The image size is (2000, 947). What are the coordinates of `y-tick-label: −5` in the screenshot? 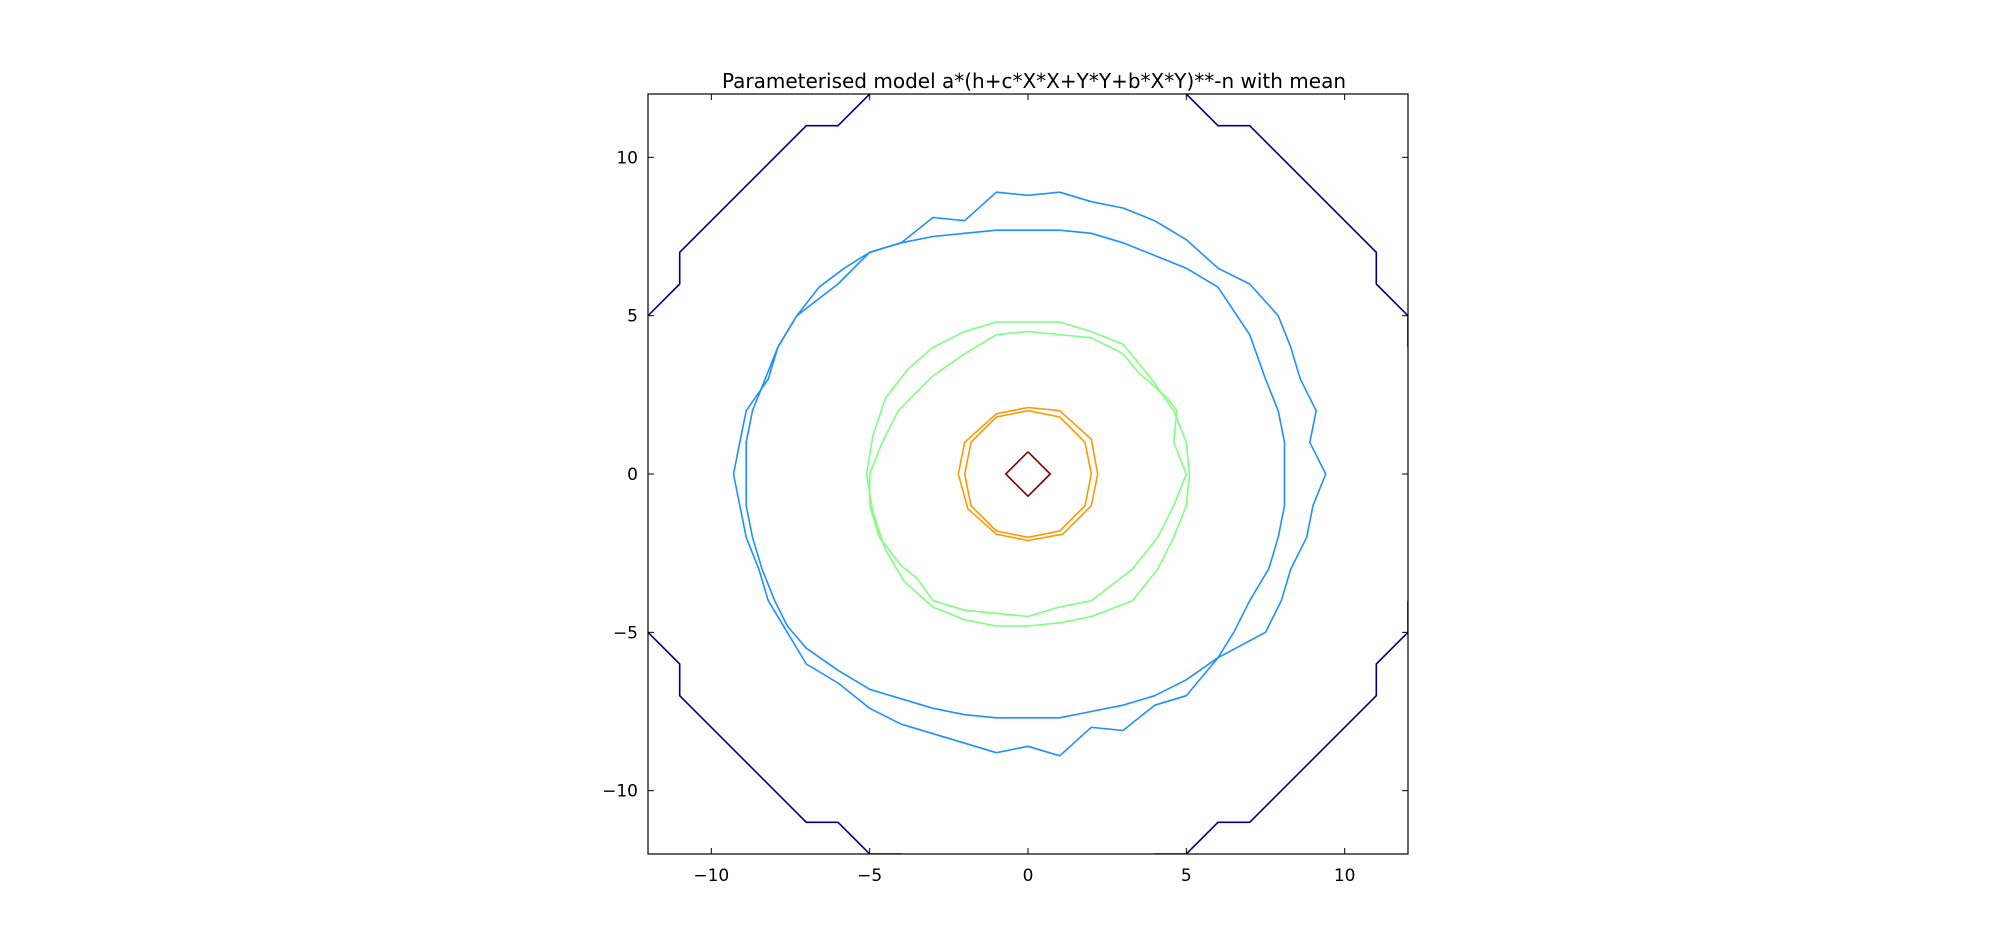 It's located at (625, 633).